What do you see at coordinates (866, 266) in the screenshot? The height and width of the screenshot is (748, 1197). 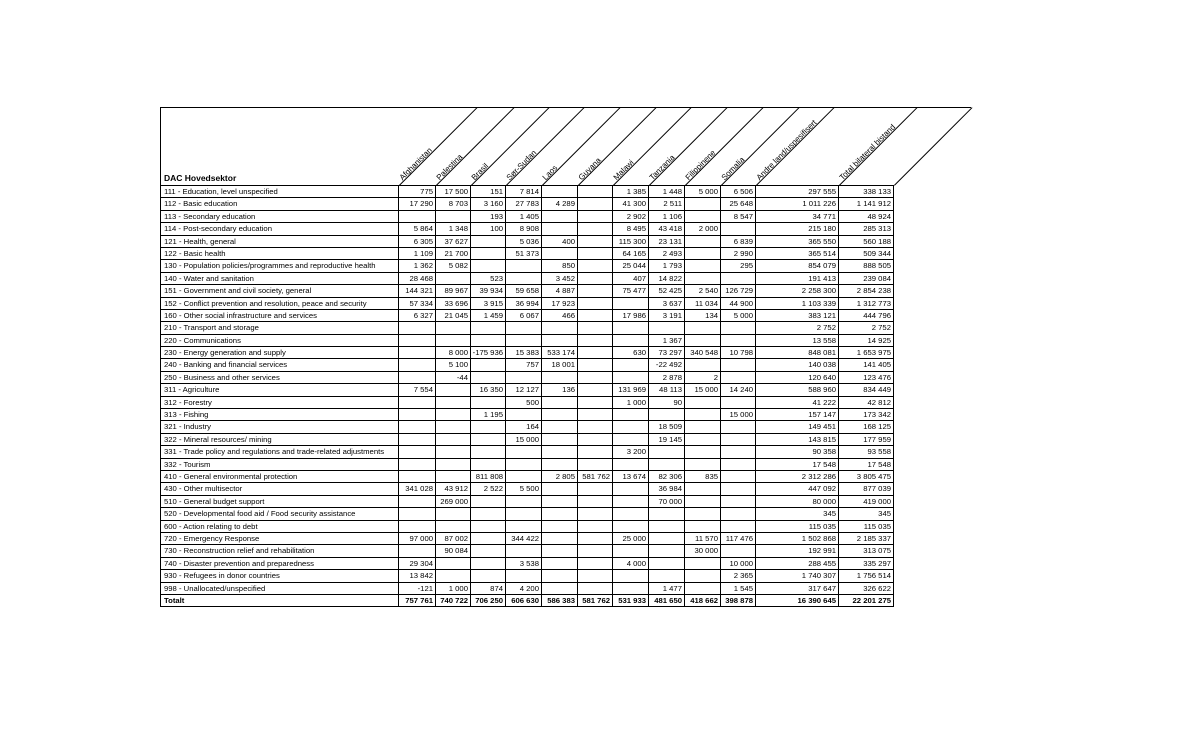 I see `cell-value: 888 505` at bounding box center [866, 266].